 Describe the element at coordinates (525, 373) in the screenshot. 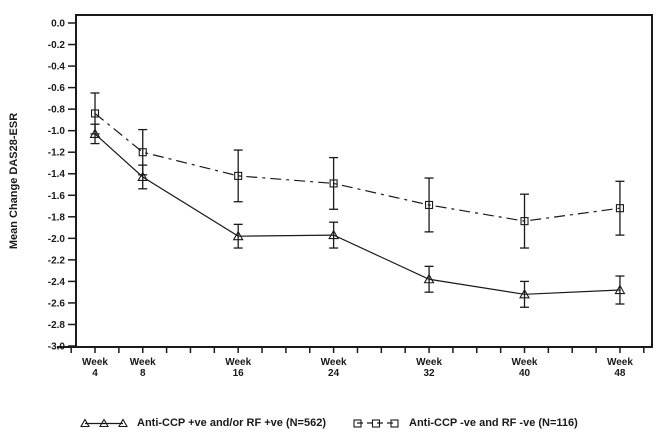

I see `x-axis-week-number: 40` at that location.